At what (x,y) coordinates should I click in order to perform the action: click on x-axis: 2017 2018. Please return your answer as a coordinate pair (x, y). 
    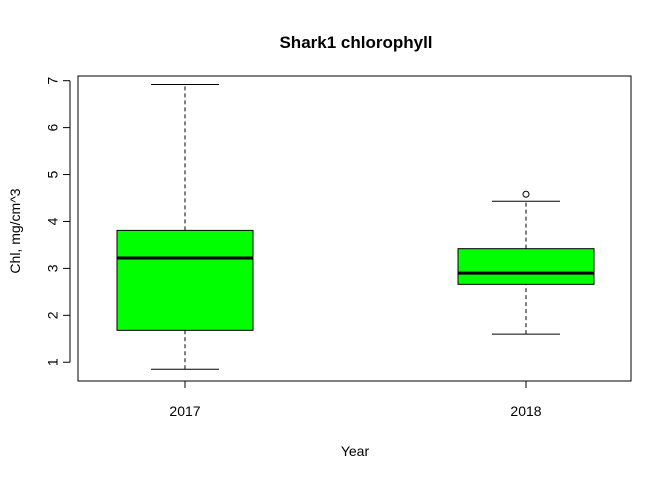
    Looking at the image, I should click on (355, 399).